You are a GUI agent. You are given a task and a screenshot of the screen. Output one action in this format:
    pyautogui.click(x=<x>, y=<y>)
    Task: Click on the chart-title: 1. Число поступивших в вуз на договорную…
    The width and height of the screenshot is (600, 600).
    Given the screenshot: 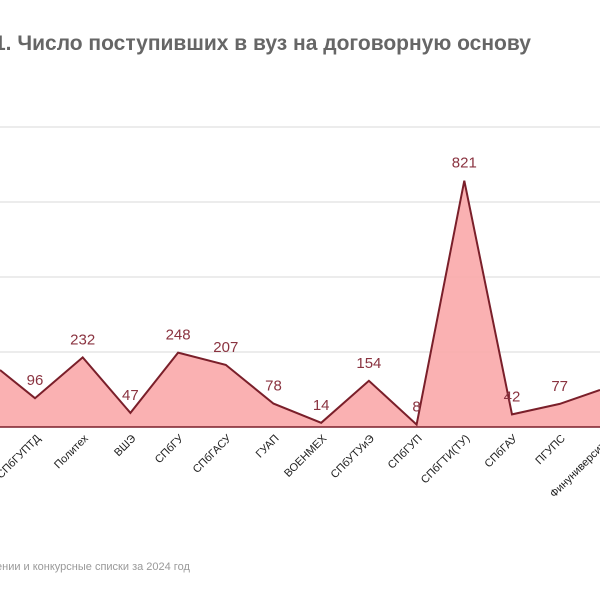 What is the action you would take?
    pyautogui.click(x=265, y=43)
    